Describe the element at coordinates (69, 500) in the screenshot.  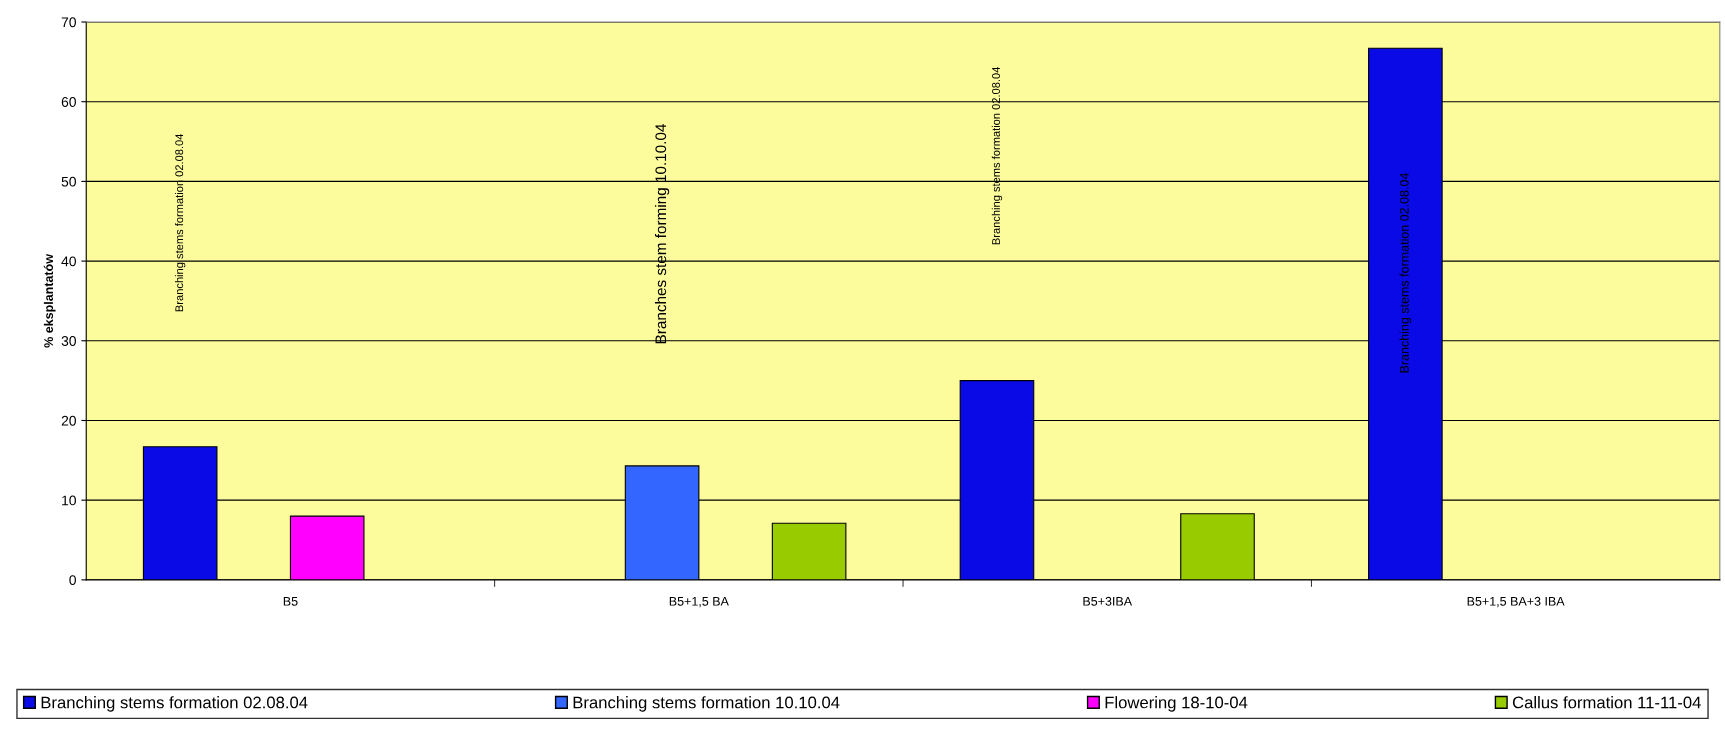
I see `y-tick-label: 10` at that location.